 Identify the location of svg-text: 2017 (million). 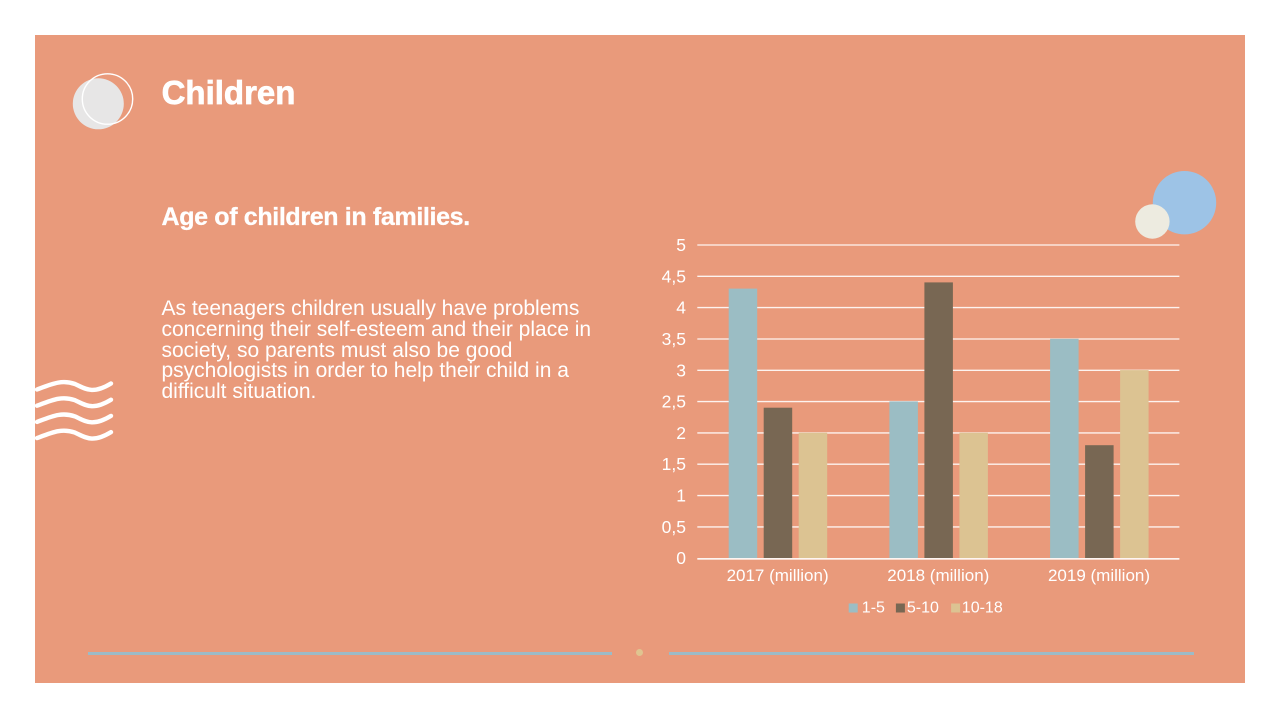
(778, 575).